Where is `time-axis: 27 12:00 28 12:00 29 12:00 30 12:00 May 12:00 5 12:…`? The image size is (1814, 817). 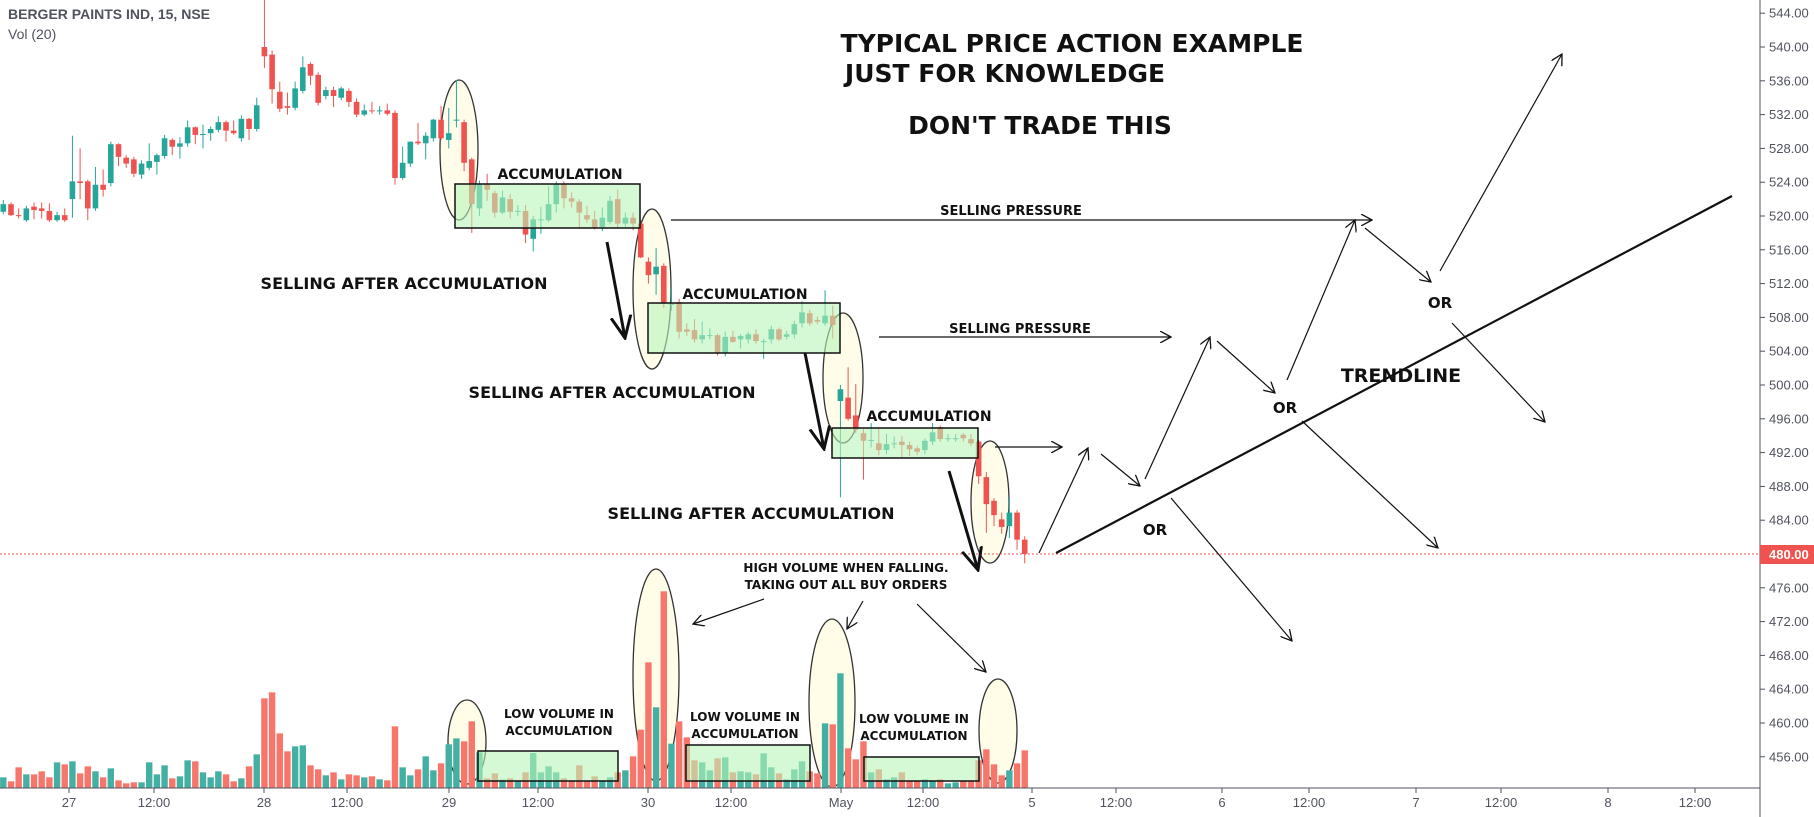 time-axis: 27 12:00 28 12:00 29 12:00 30 12:00 May 12:00 5 12:… is located at coordinates (887, 799).